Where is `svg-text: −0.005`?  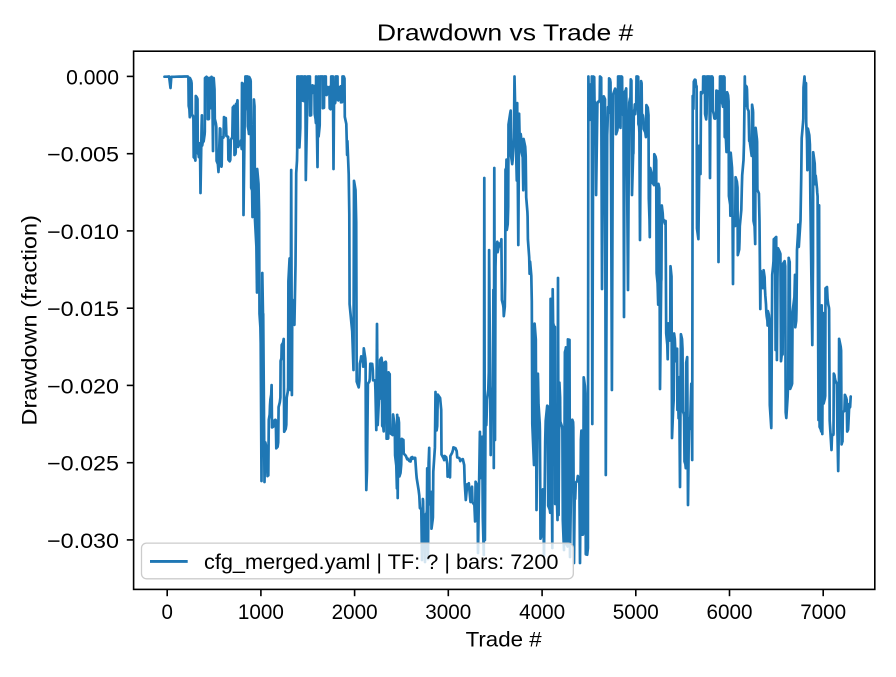 svg-text: −0.005 is located at coordinates (83, 155).